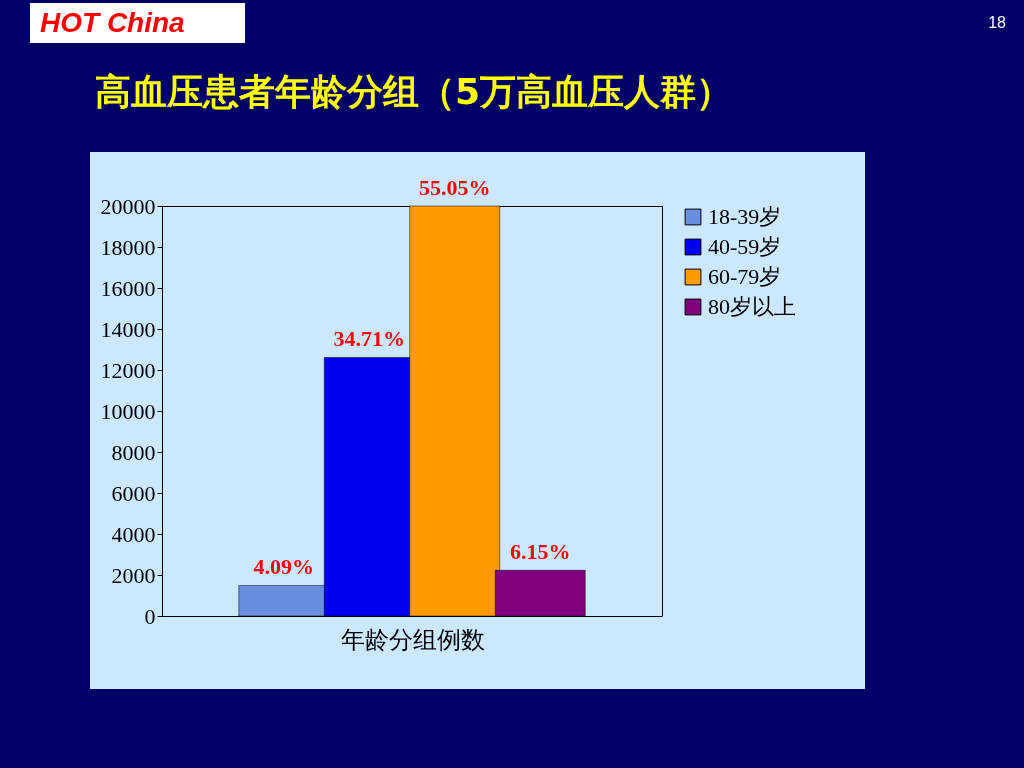 Image resolution: width=1024 pixels, height=768 pixels. I want to click on y-tick-label: 10000, so click(128, 411).